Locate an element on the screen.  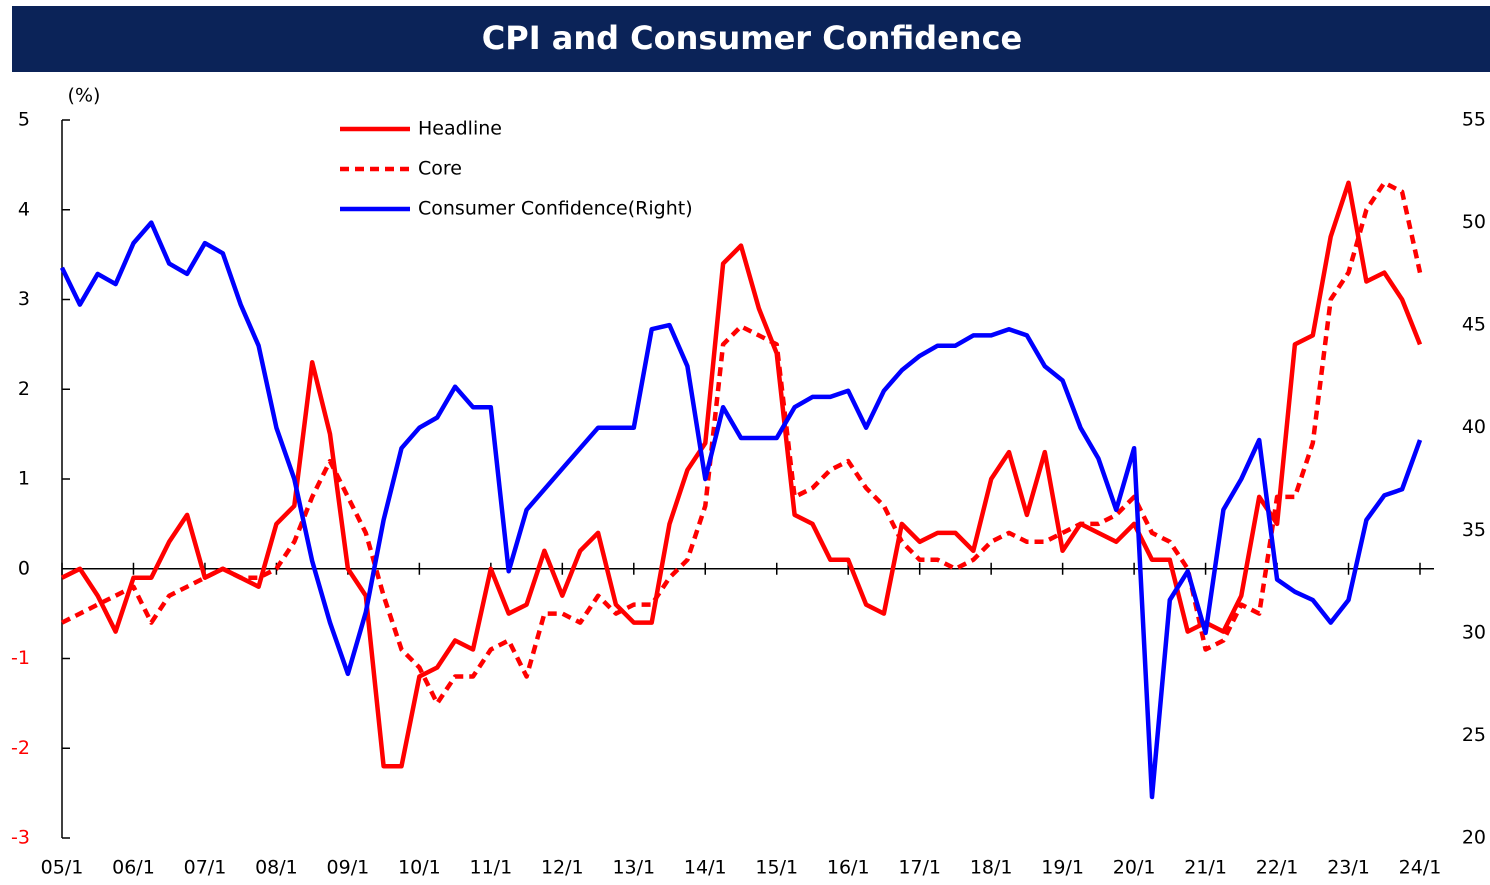
x-tick-label: 16/1 is located at coordinates (848, 868).